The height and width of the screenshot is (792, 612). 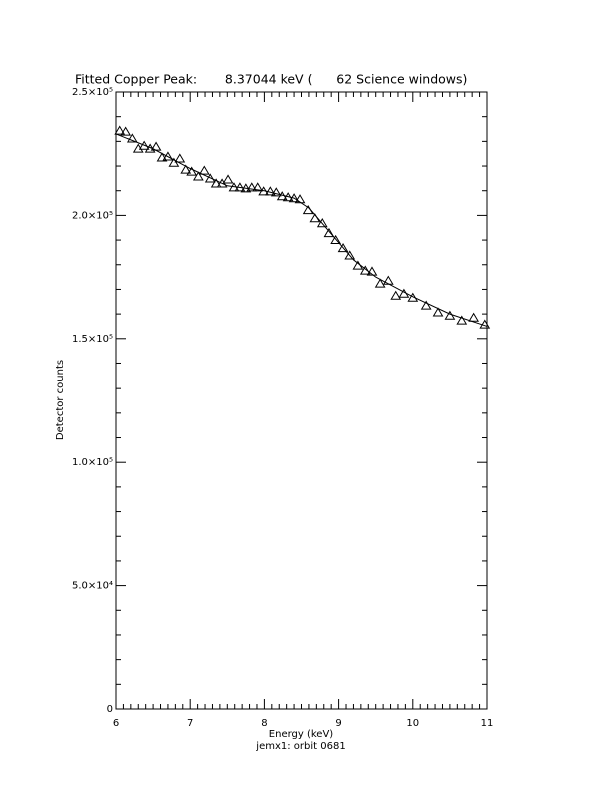 What do you see at coordinates (264, 723) in the screenshot?
I see `x-tick-label: 8` at bounding box center [264, 723].